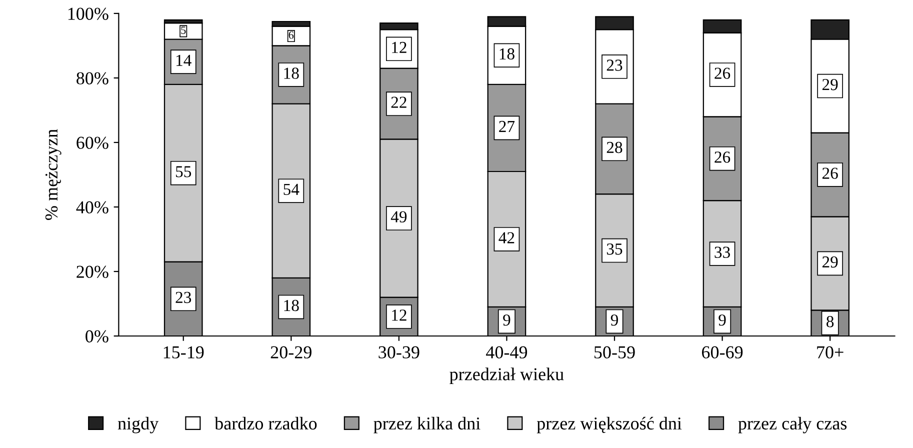 Image resolution: width=913 pixels, height=448 pixels. Describe the element at coordinates (398, 102) in the screenshot. I see `data-label: 22` at that location.